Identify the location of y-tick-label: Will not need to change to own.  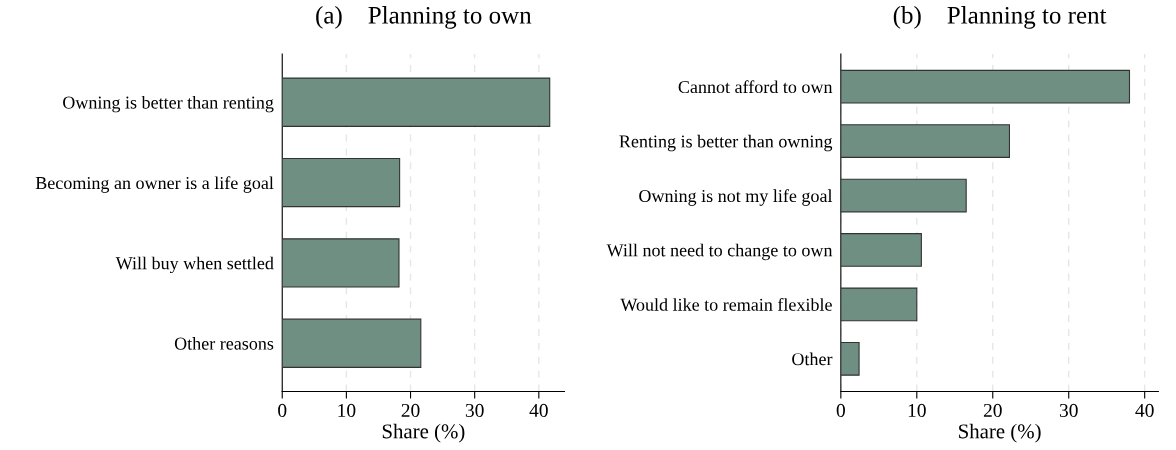
(719, 252).